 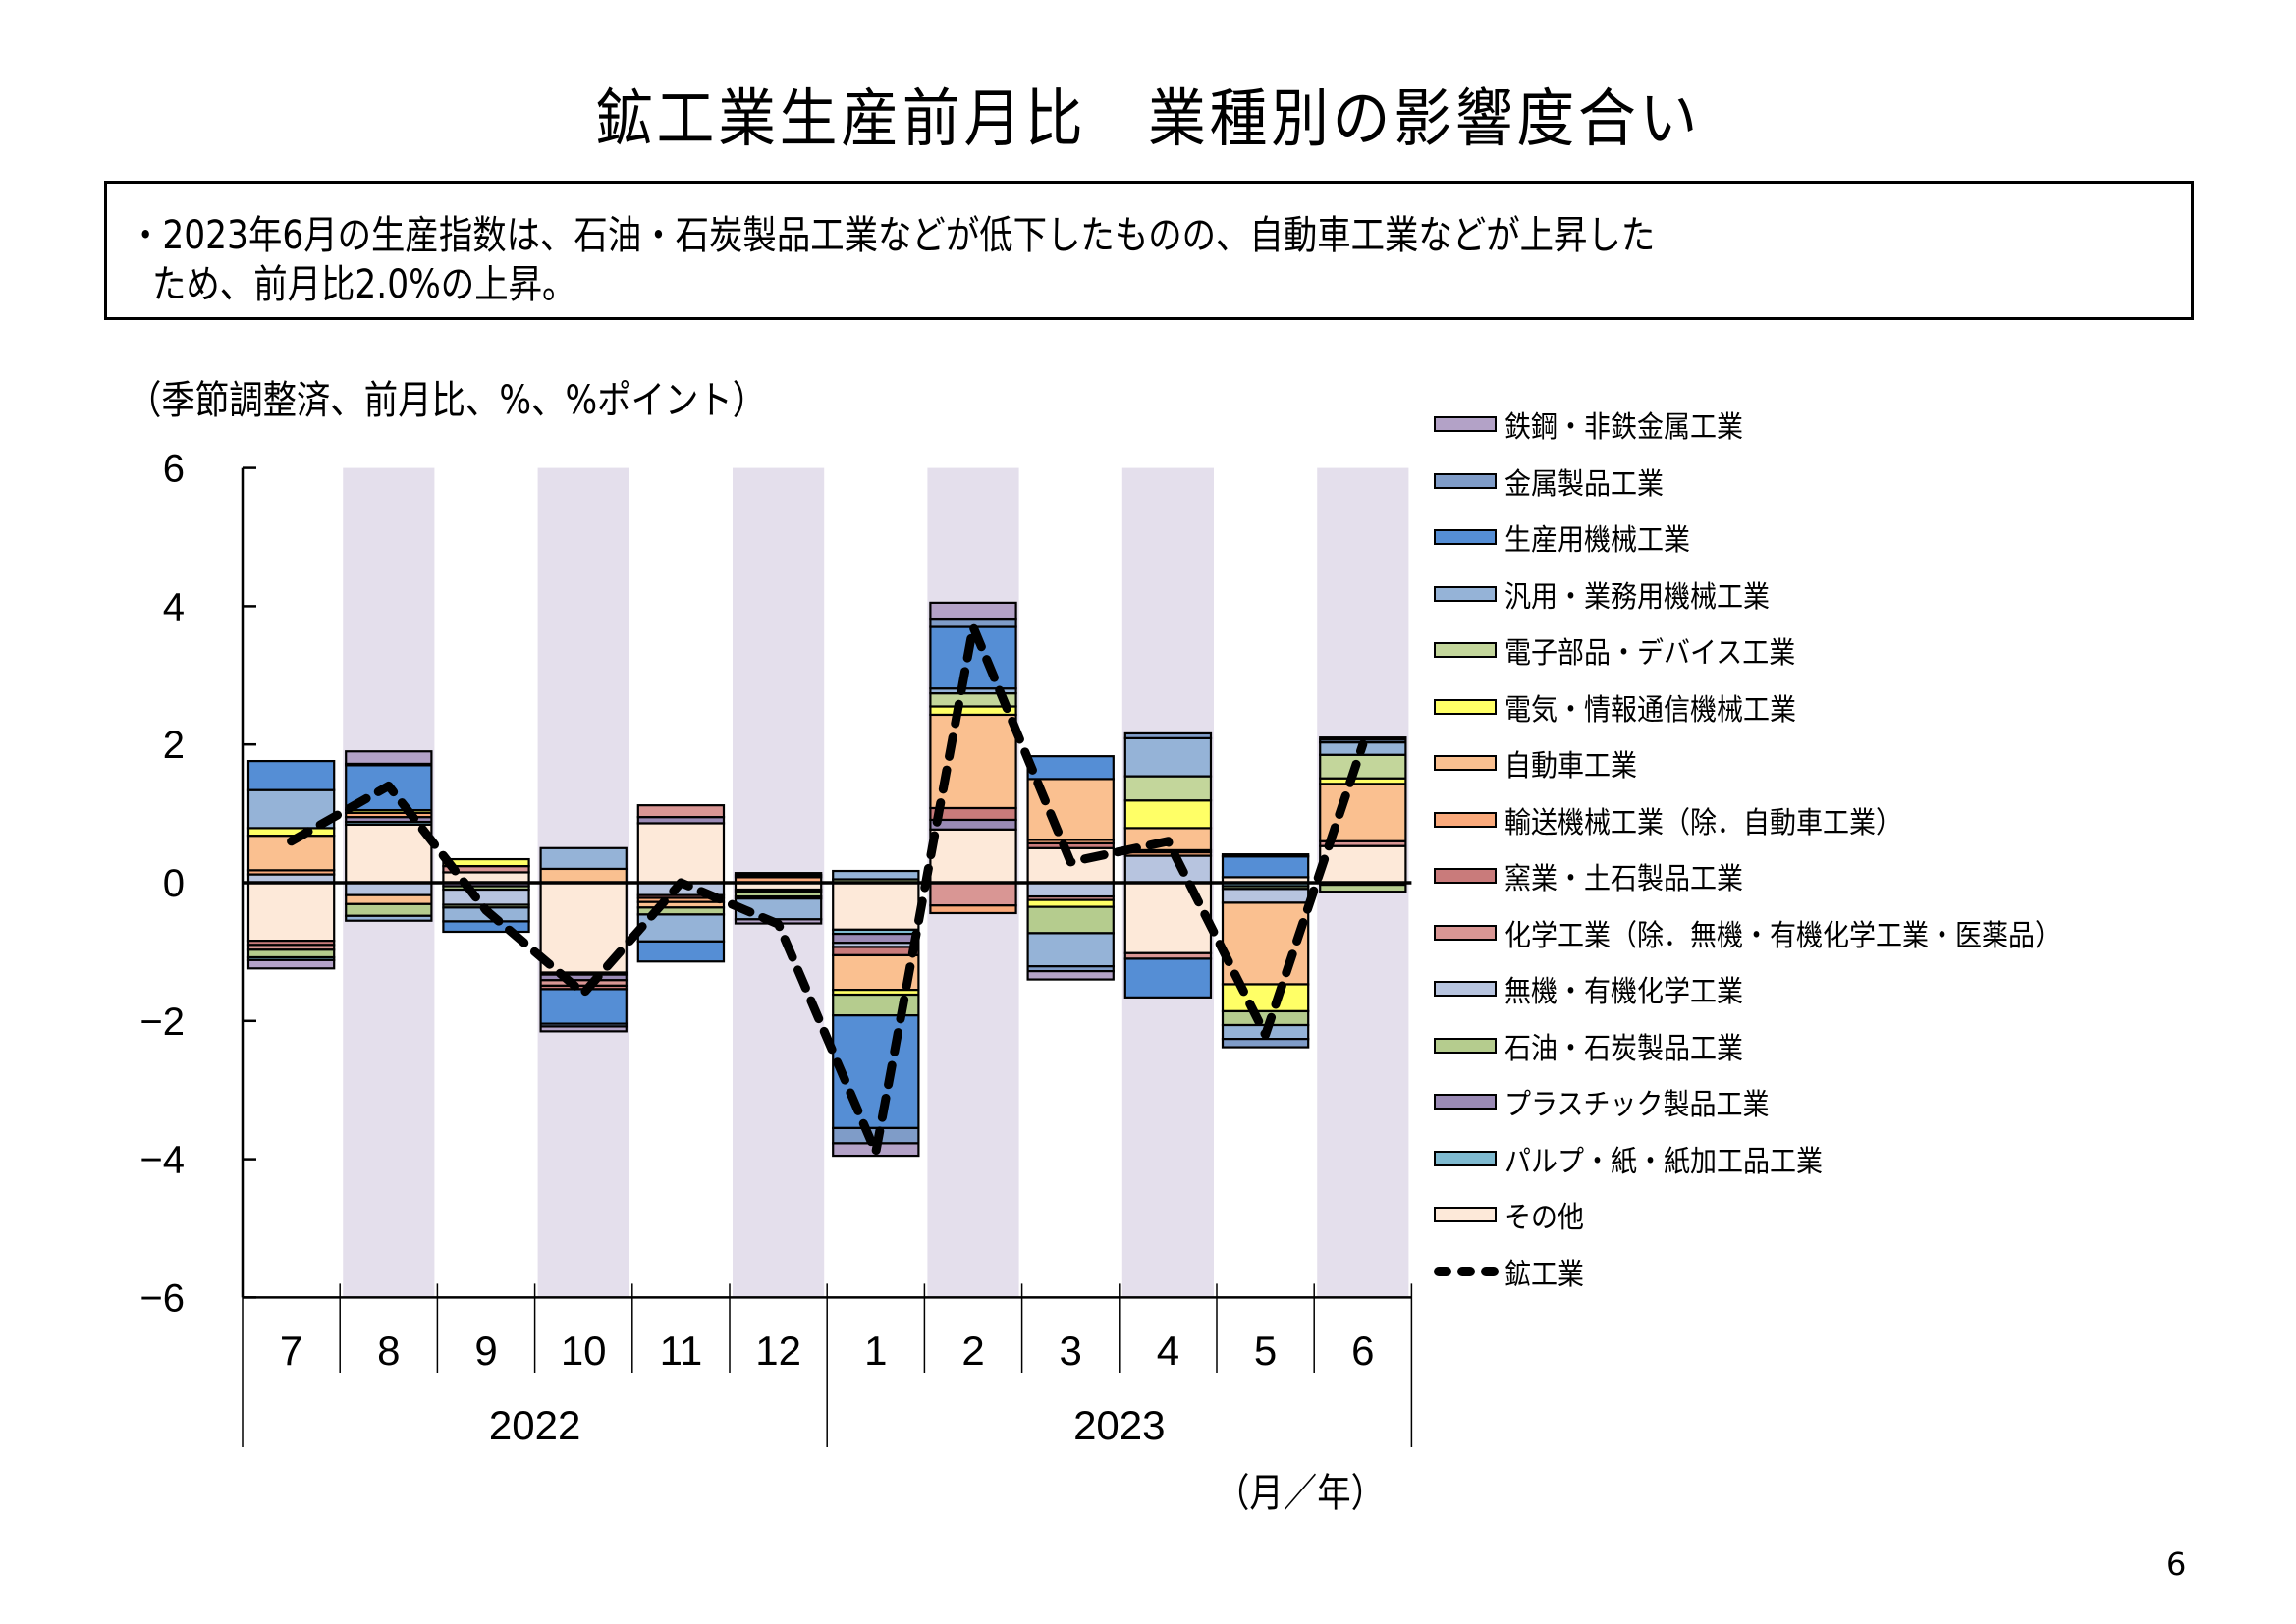 I want to click on legend-label: その他, so click(x=1544, y=1218).